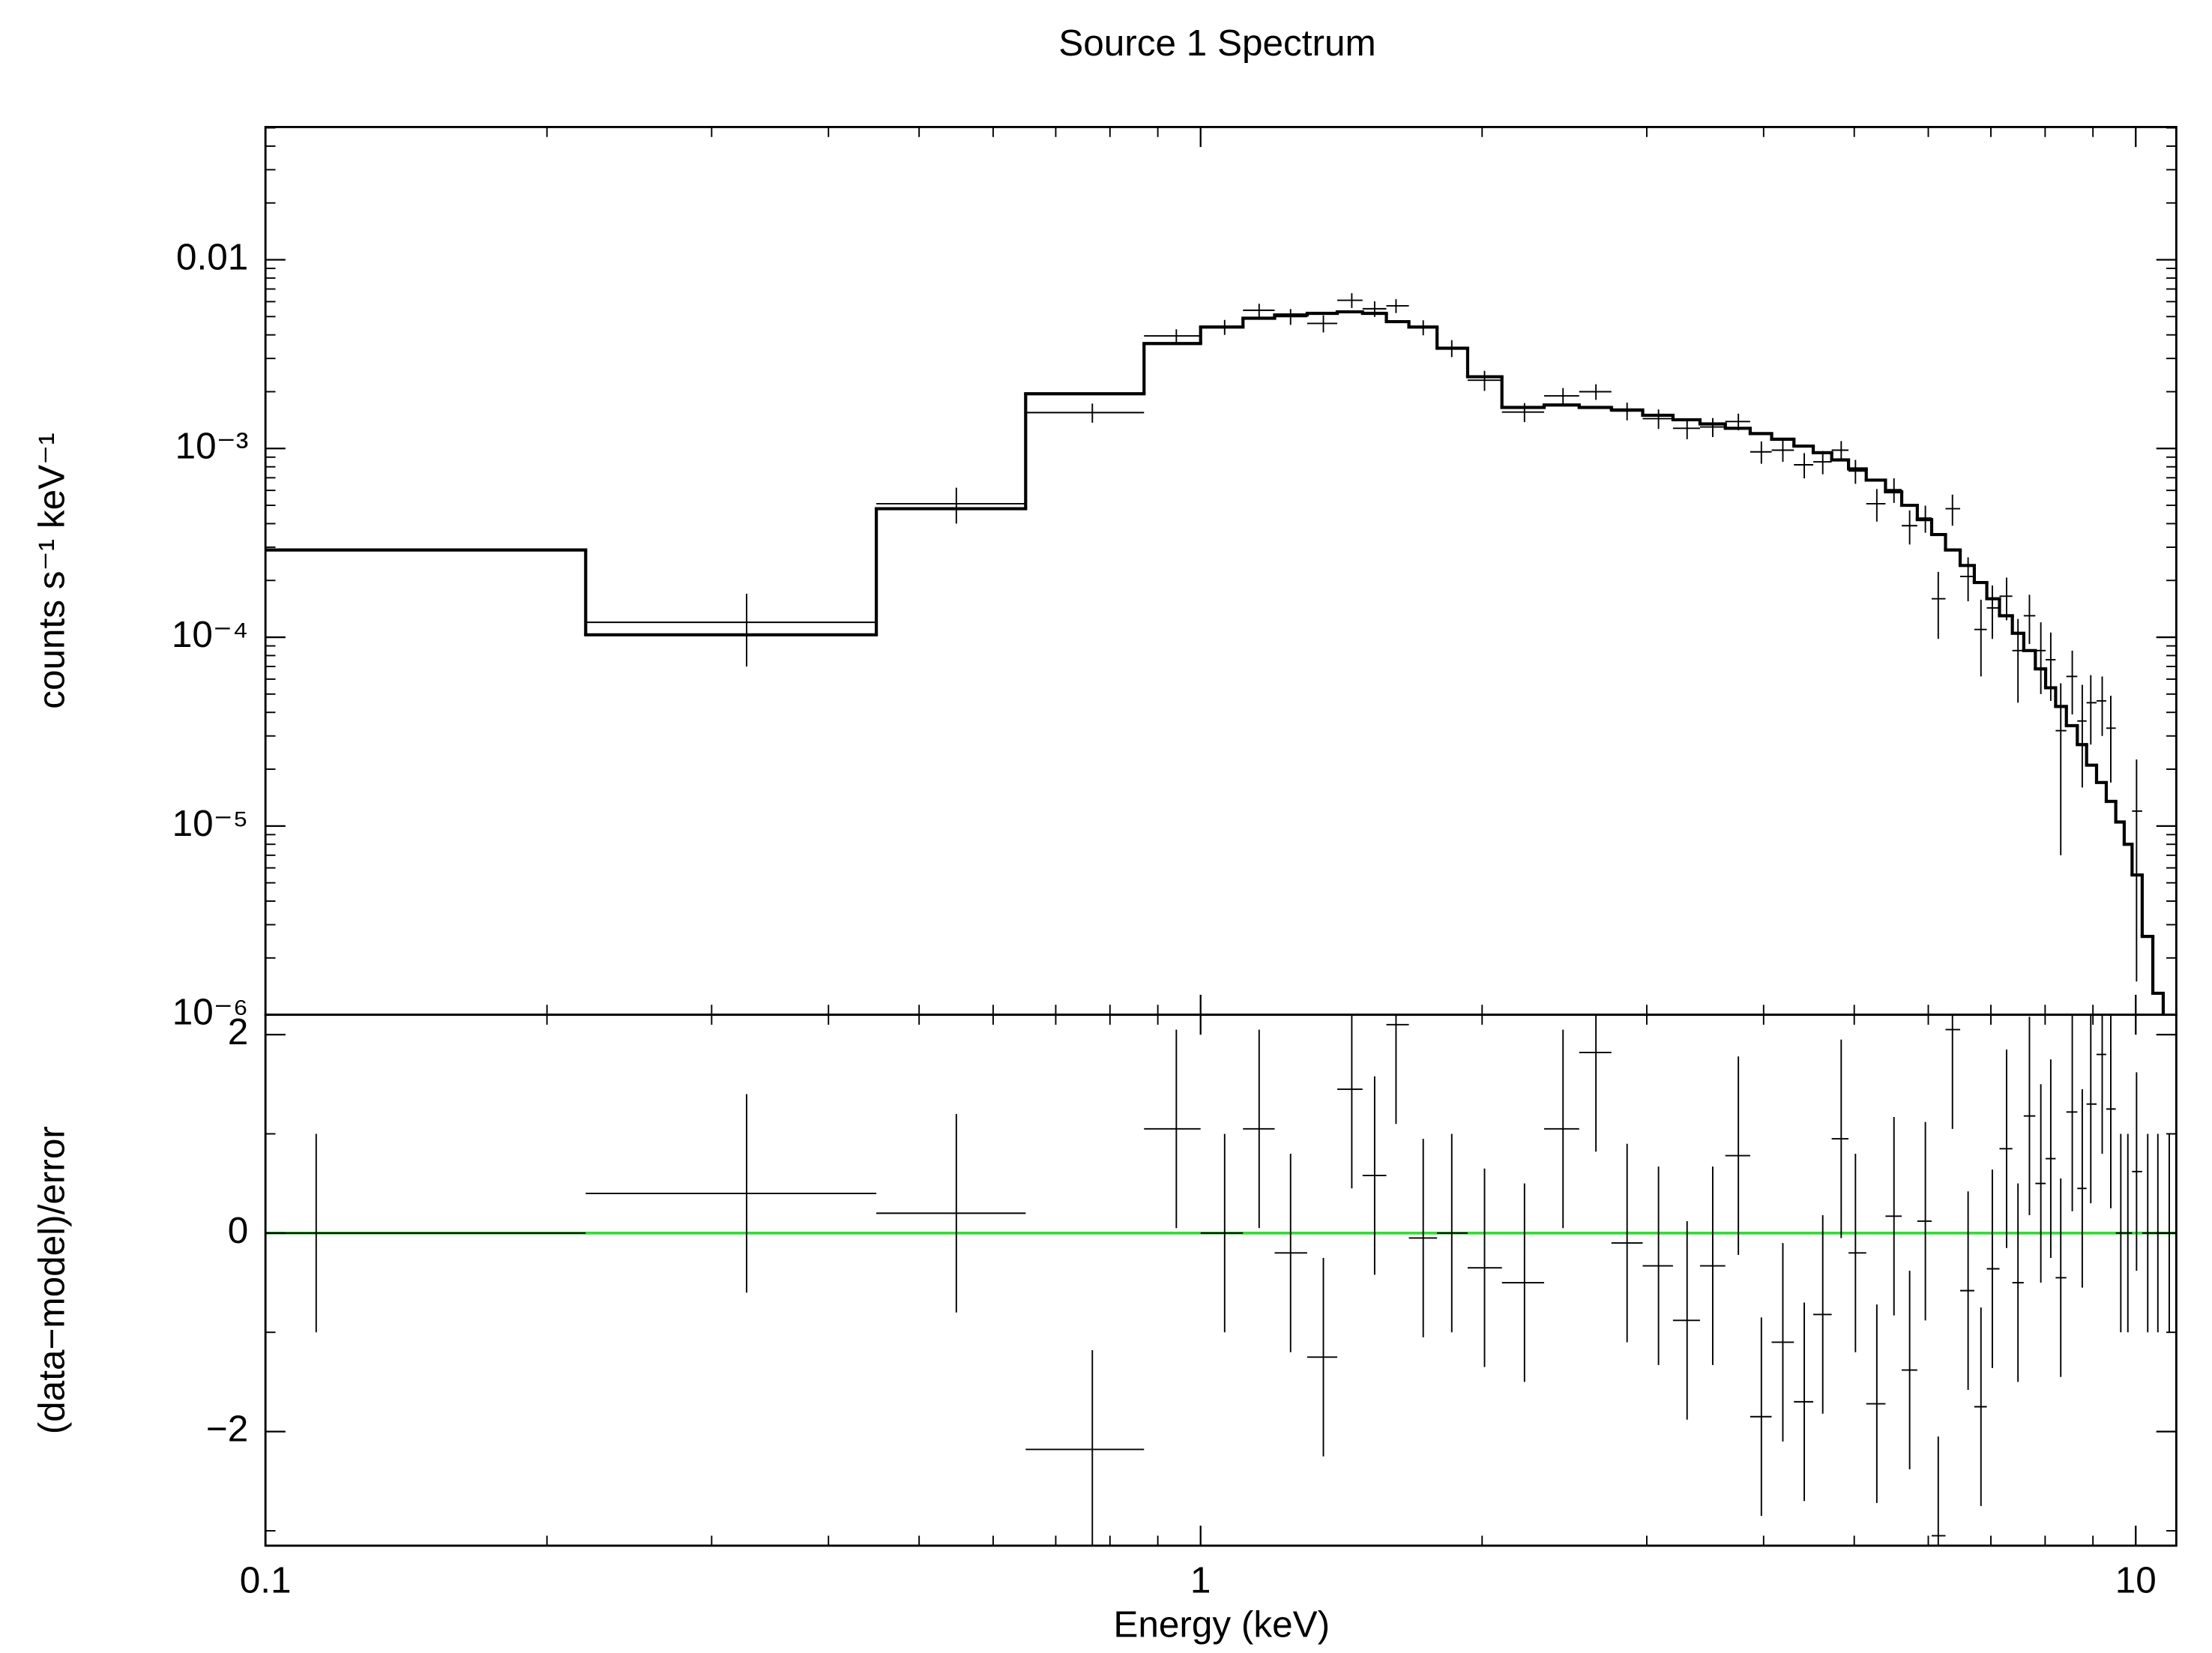  What do you see at coordinates (211, 823) in the screenshot?
I see `y-tick-label: 10⁻⁵` at bounding box center [211, 823].